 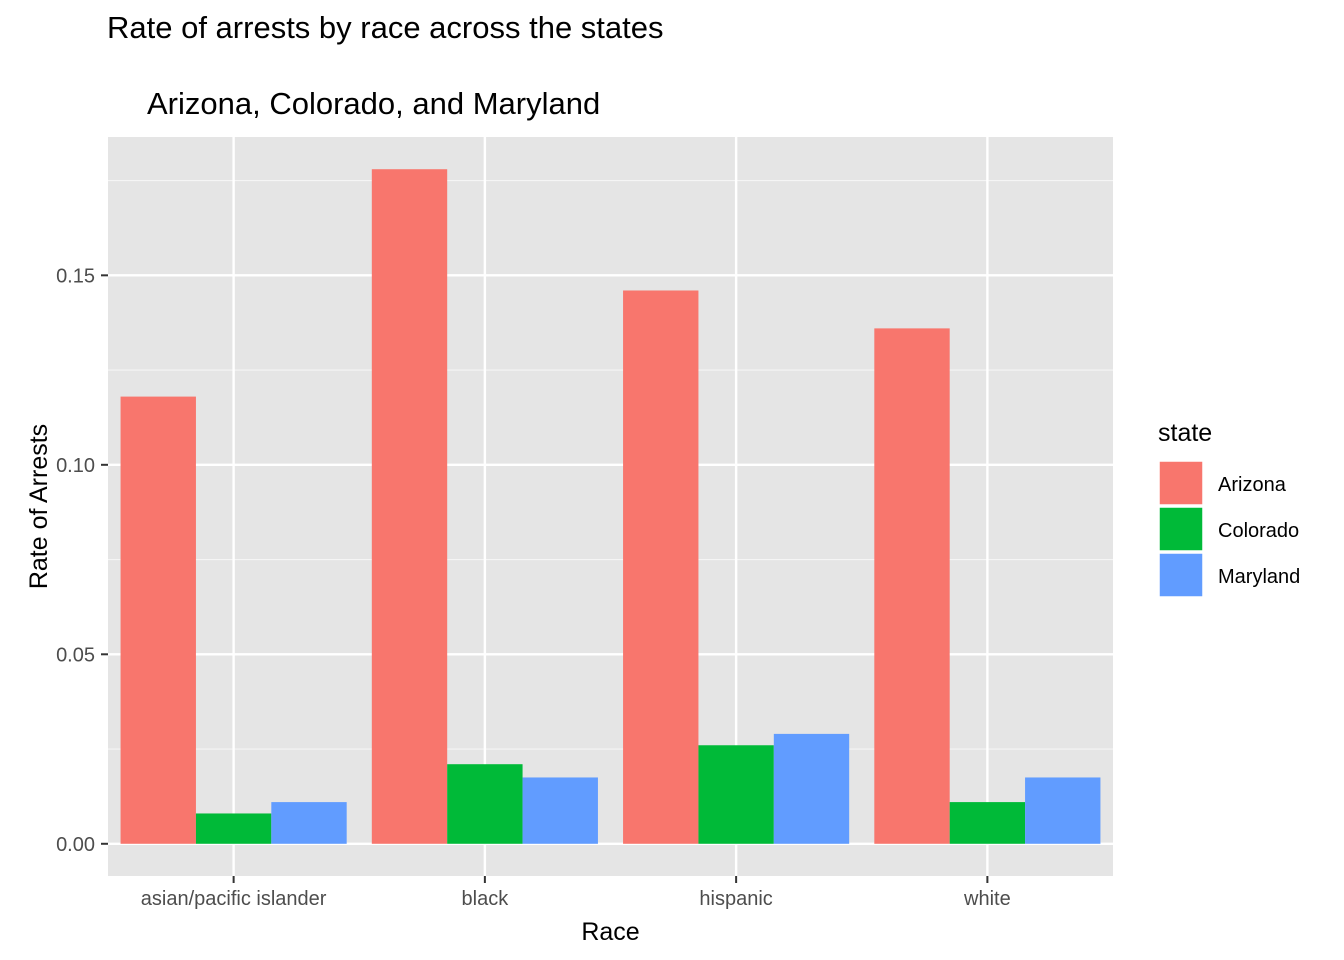 What do you see at coordinates (987, 899) in the screenshot?
I see `x-tick-label: white` at bounding box center [987, 899].